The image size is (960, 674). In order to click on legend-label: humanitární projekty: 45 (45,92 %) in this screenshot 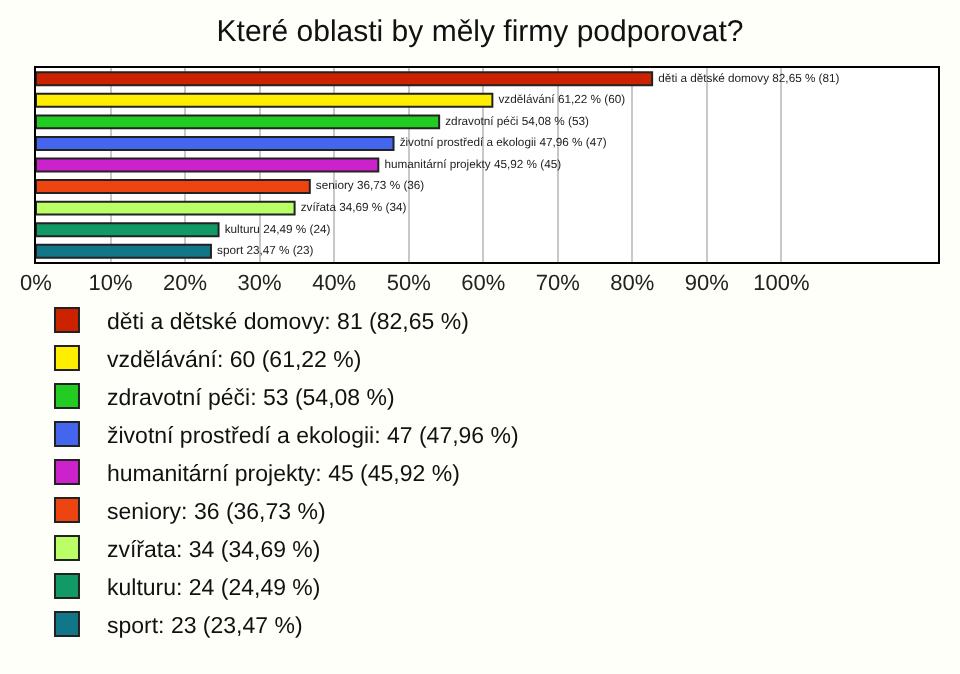, I will do `click(283, 475)`.